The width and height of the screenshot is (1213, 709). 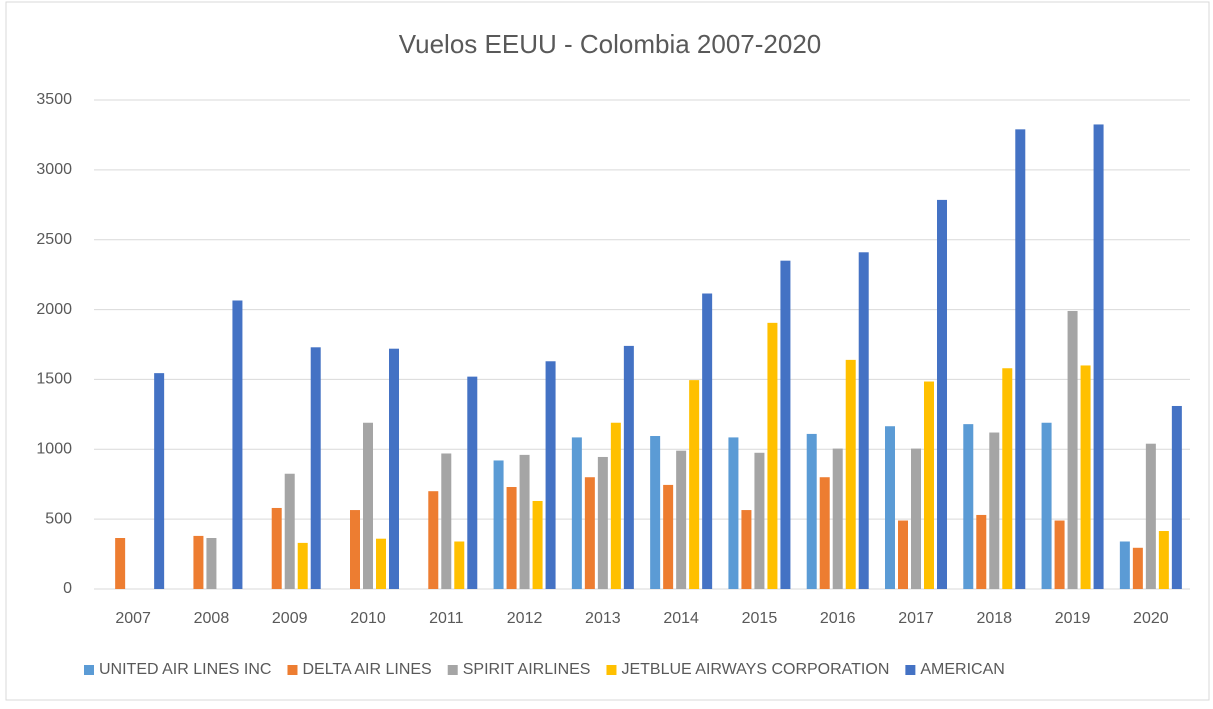 I want to click on legend-label: UNITED AIR LINES INC, so click(x=185, y=669).